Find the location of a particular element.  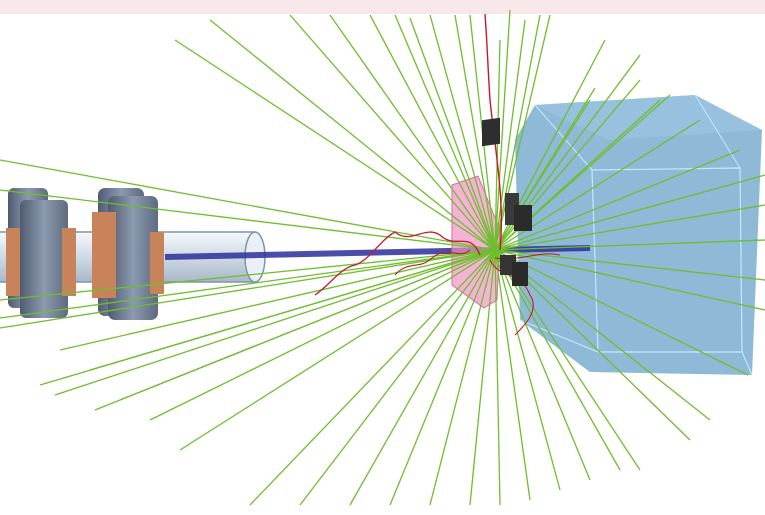

detector-block-icon is located at coordinates (507, 201).